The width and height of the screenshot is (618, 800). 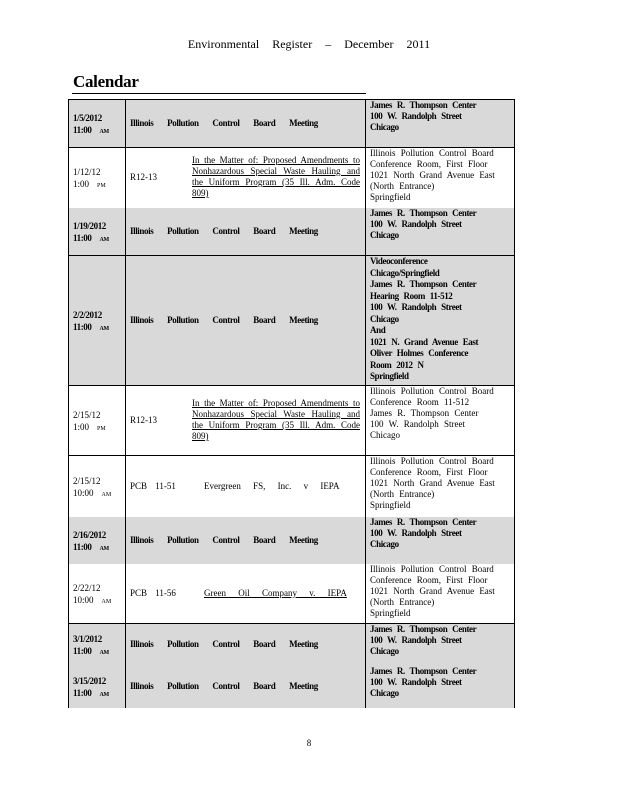 I want to click on location-line: And, so click(x=378, y=330).